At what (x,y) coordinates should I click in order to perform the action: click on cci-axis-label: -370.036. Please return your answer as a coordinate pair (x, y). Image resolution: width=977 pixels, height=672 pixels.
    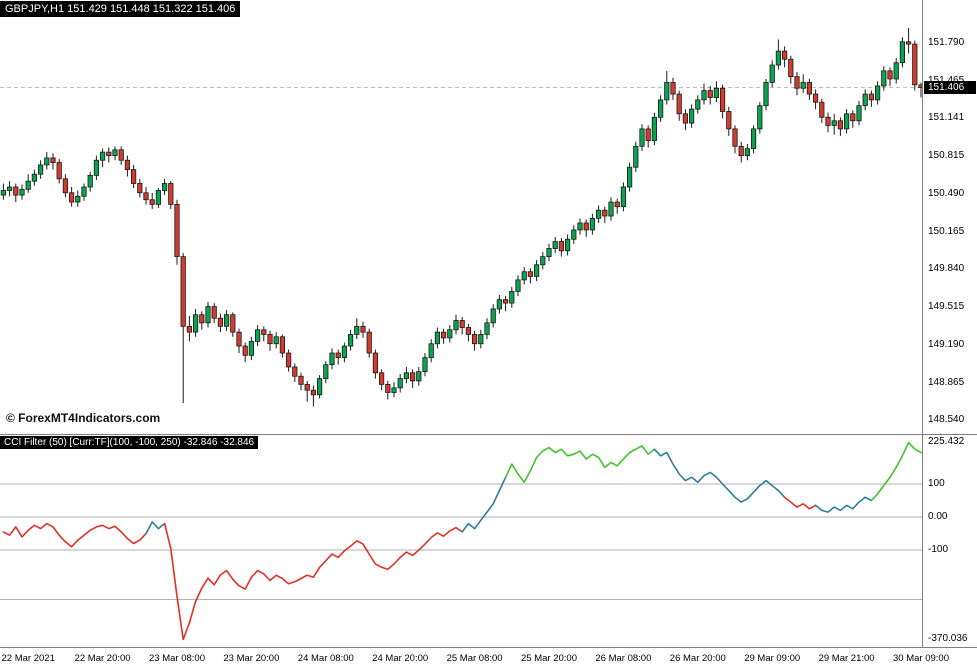
    Looking at the image, I should click on (948, 639).